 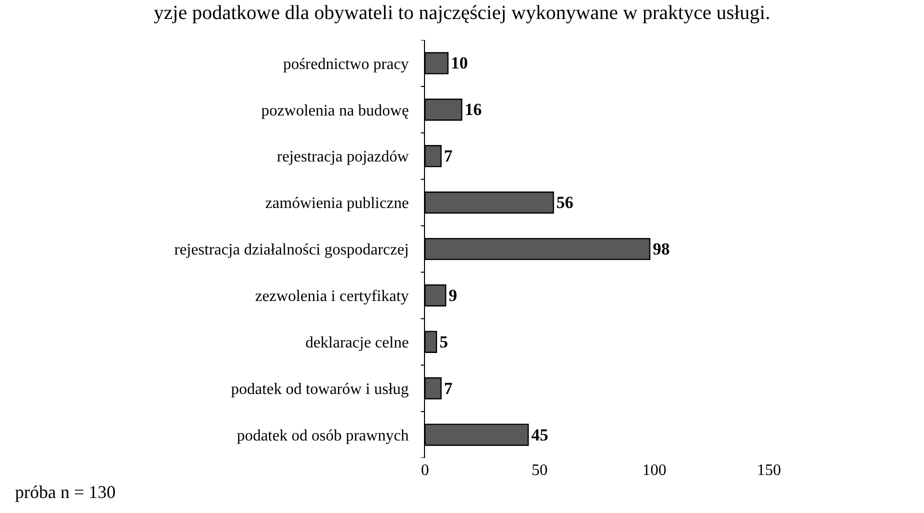 What do you see at coordinates (443, 342) in the screenshot?
I see `data-label: 5` at bounding box center [443, 342].